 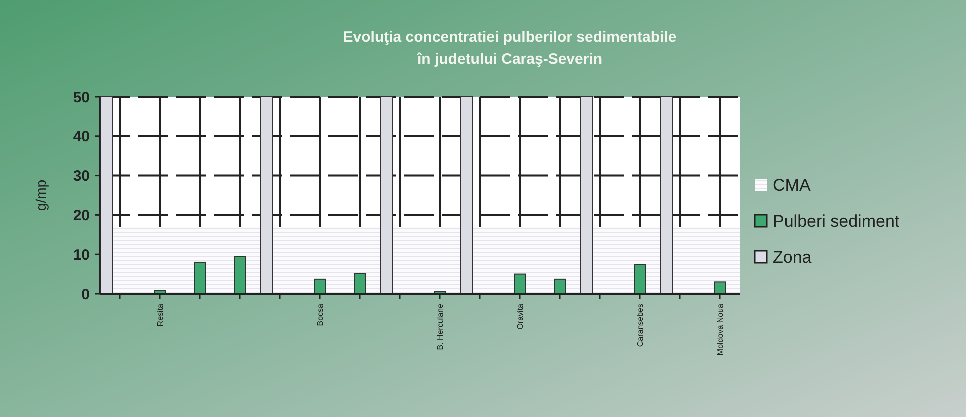 What do you see at coordinates (510, 37) in the screenshot?
I see `chart-title: Evoluţia concentratiei pulberilor sedimentabile` at bounding box center [510, 37].